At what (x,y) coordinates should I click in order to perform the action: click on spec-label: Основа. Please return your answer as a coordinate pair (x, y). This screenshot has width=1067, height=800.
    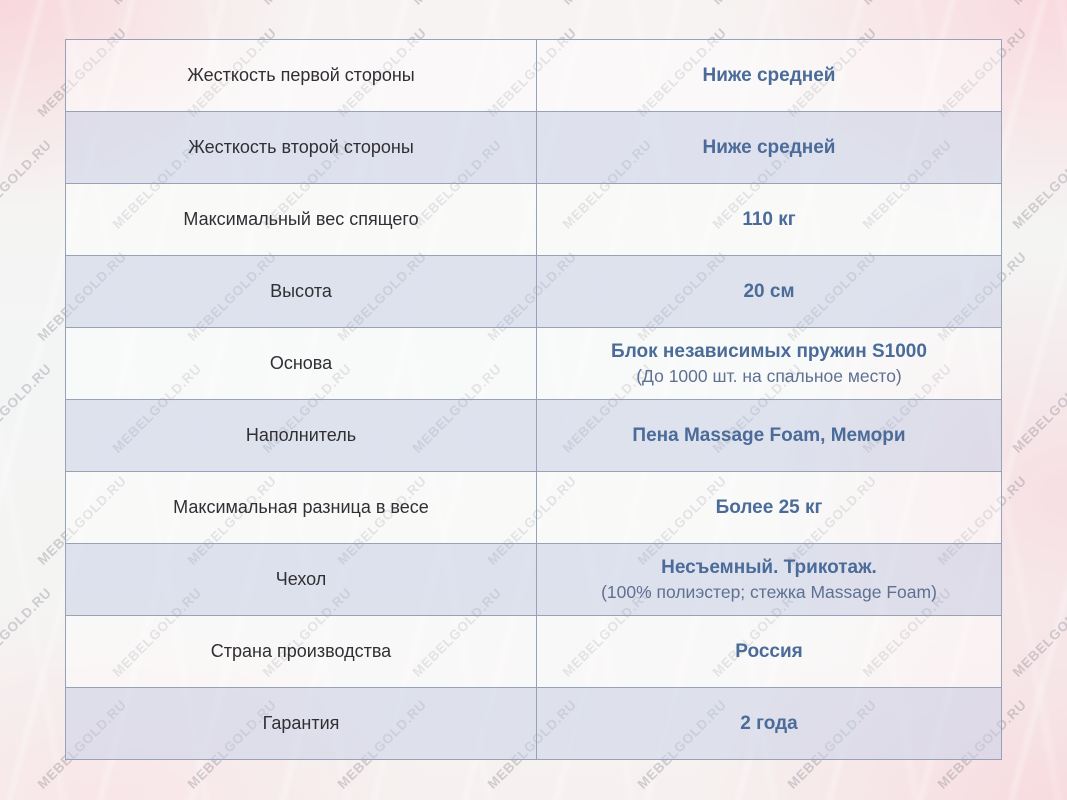
    Looking at the image, I should click on (301, 363).